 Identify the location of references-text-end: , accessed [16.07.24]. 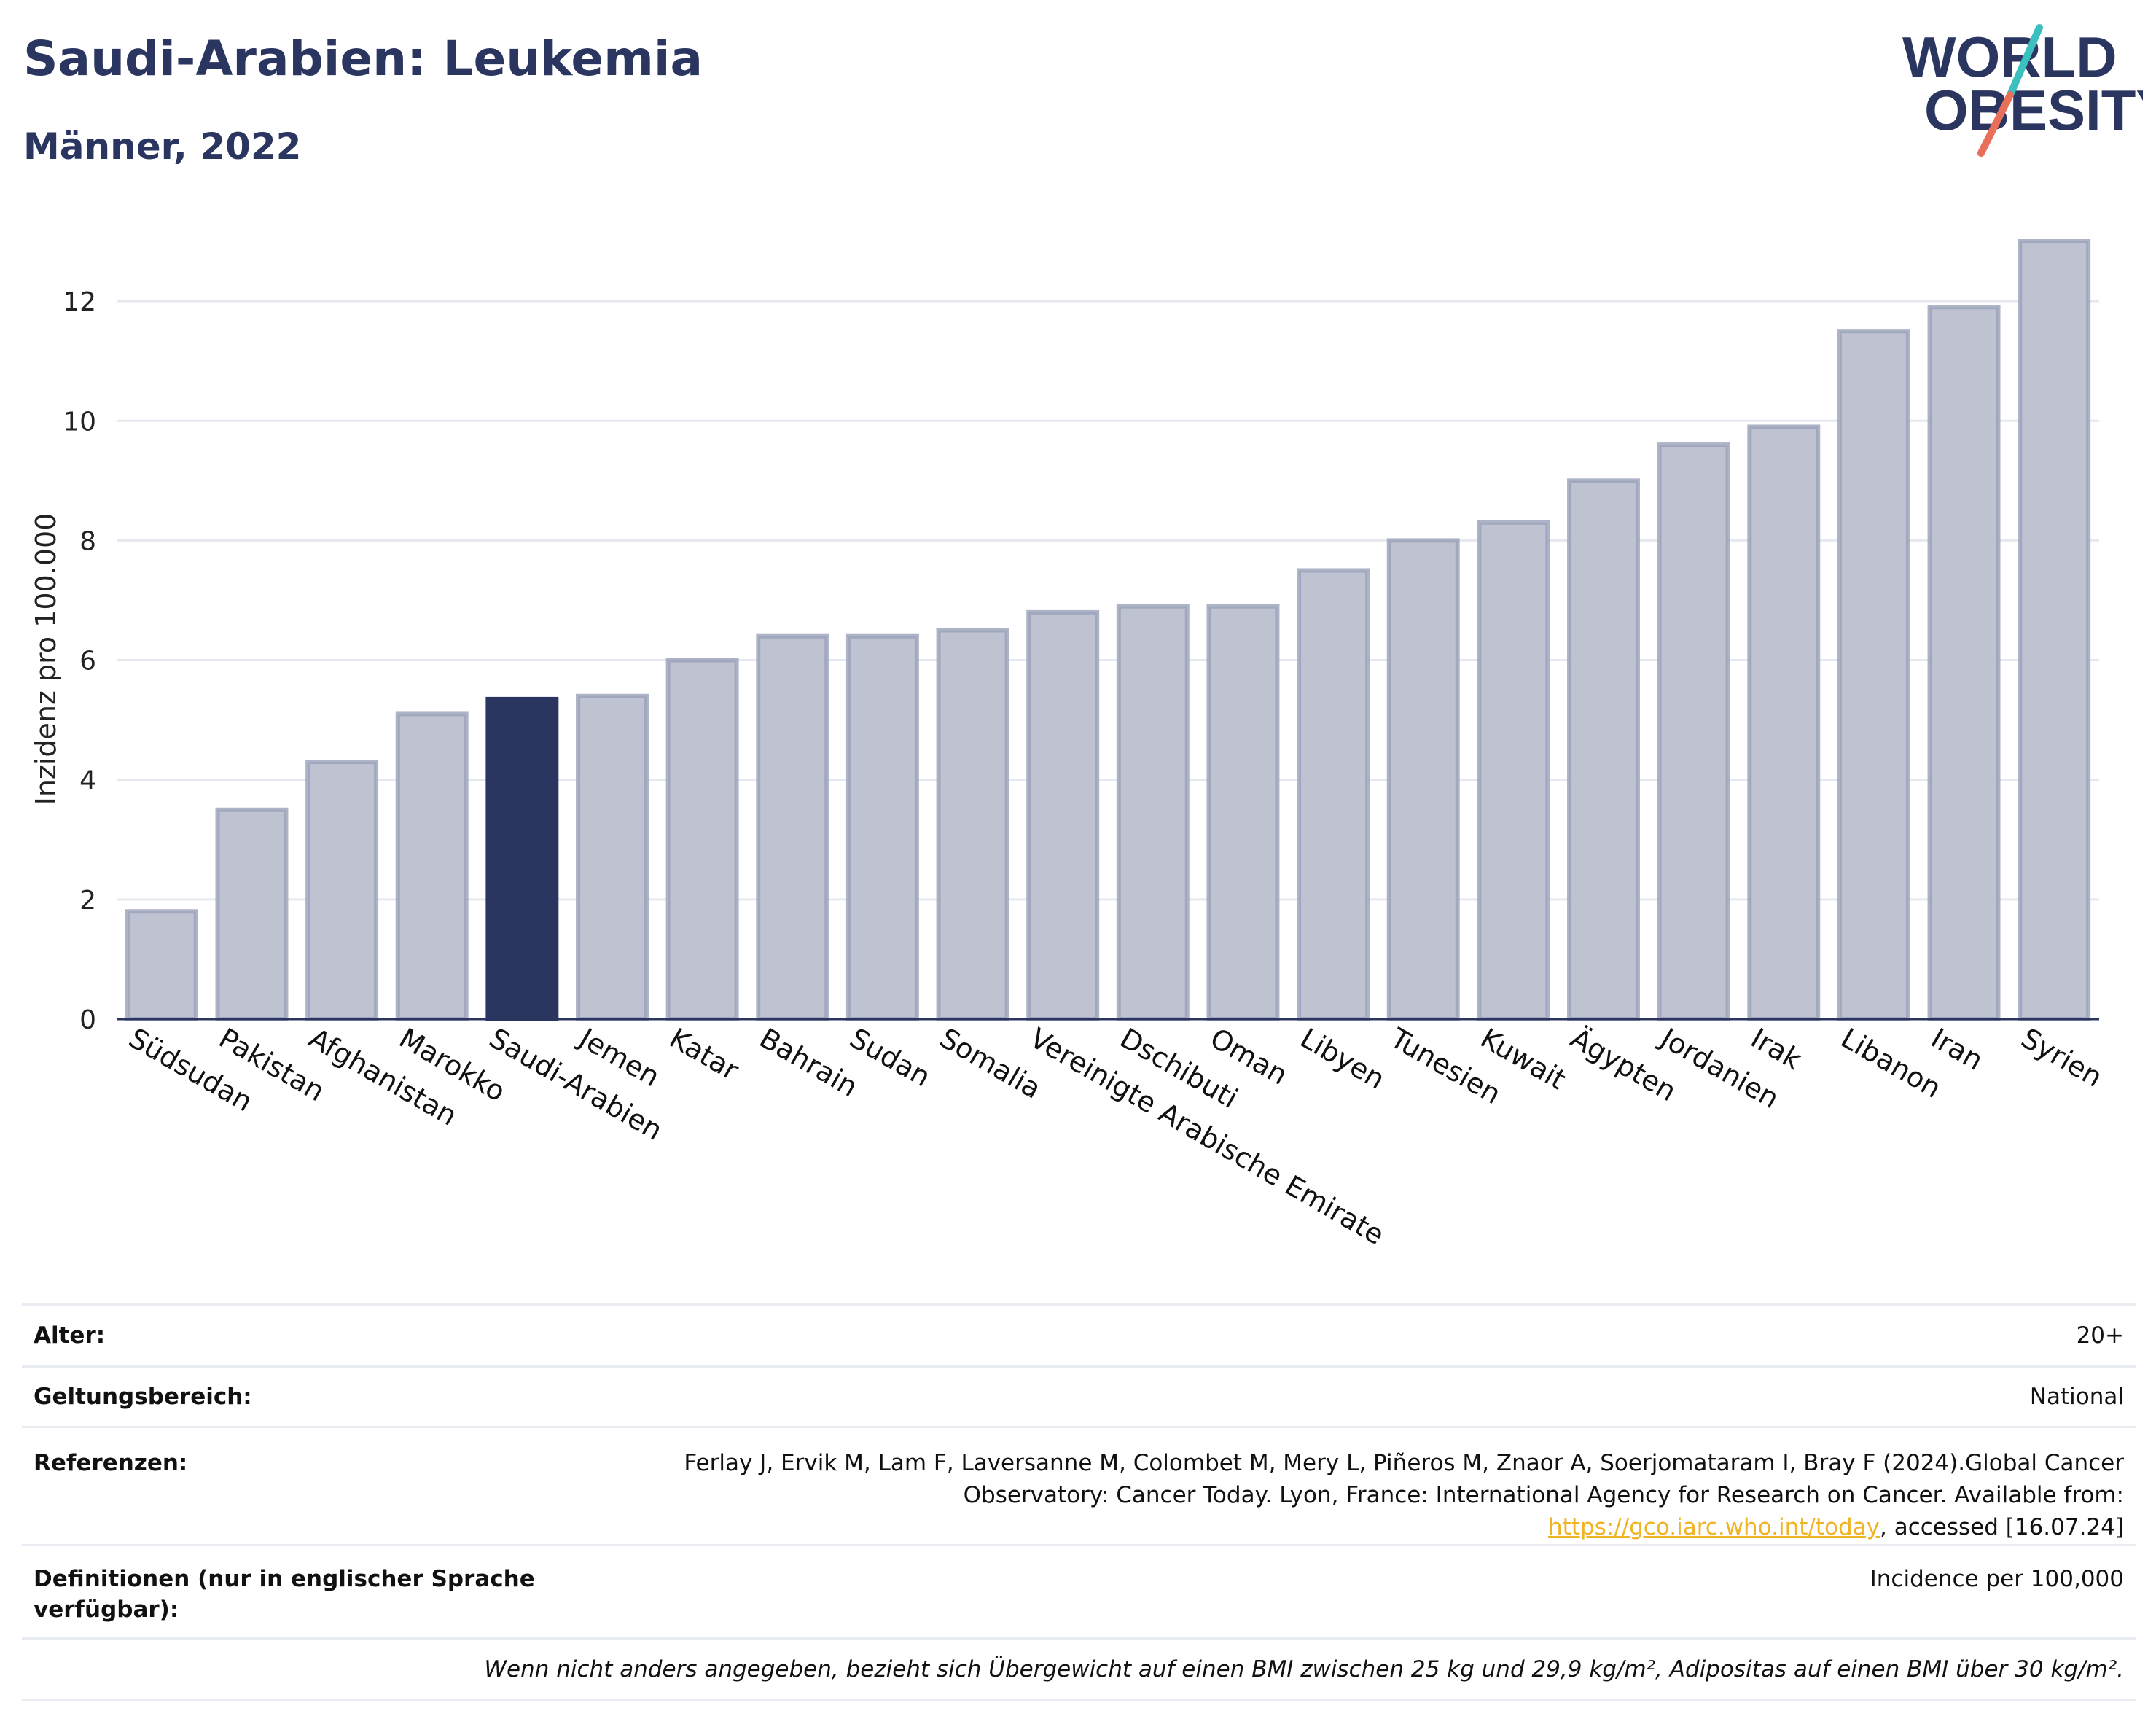
(2002, 1527).